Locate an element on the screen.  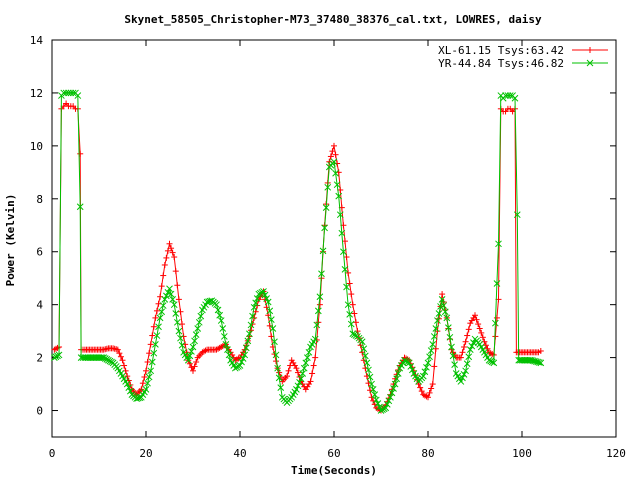
y-tick-label: 8 is located at coordinates (39, 199).